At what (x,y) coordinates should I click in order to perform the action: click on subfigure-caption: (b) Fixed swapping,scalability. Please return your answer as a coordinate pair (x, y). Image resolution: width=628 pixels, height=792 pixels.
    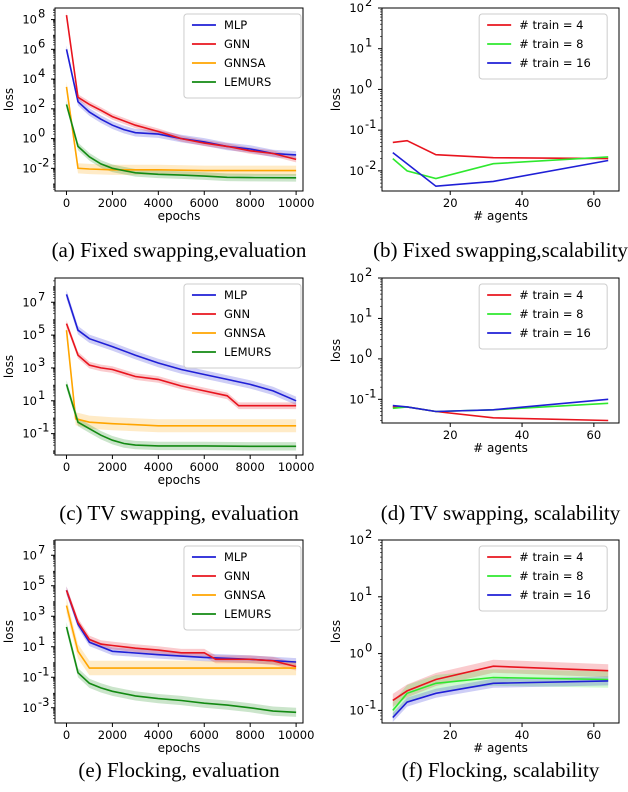
    Looking at the image, I should click on (500, 250).